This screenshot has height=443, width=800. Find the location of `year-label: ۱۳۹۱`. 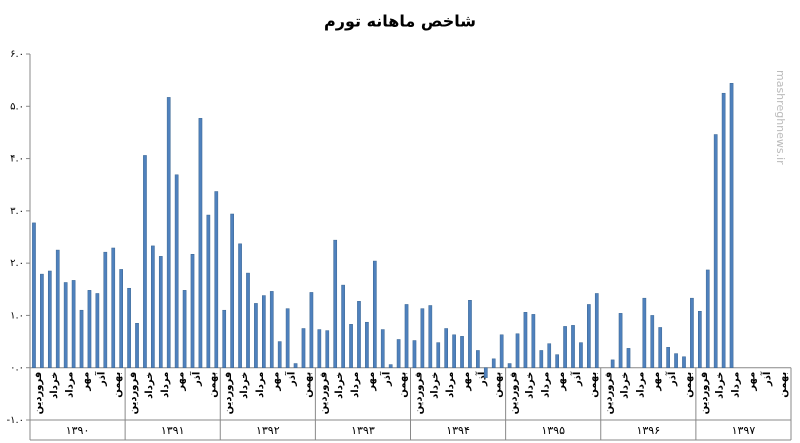

year-label: ۱۳۹۱ is located at coordinates (173, 430).